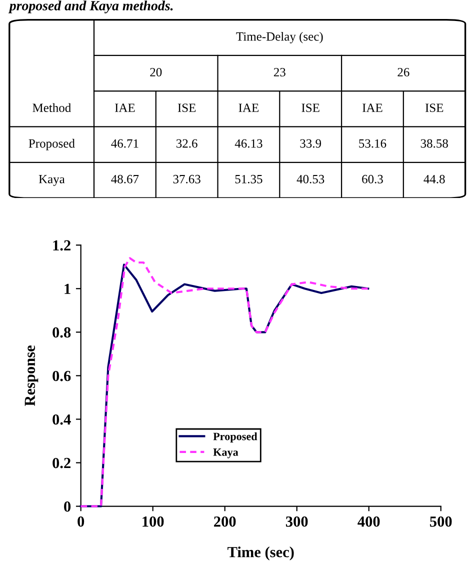 This screenshot has height=574, width=470. I want to click on legend-label: Proposed, so click(235, 437).